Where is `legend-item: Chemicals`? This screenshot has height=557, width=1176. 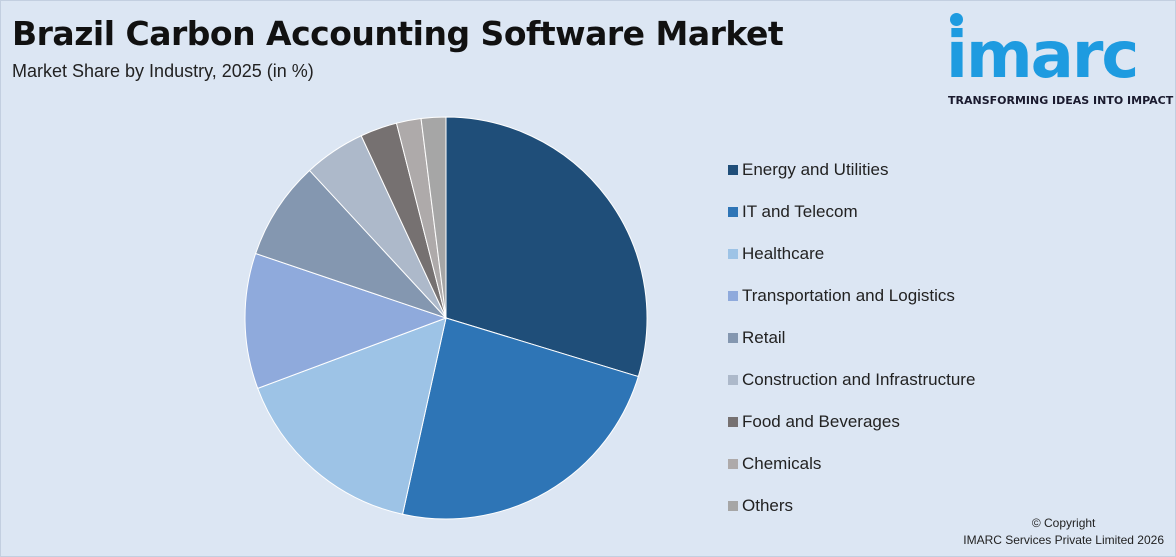 legend-item: Chemicals is located at coordinates (774, 464).